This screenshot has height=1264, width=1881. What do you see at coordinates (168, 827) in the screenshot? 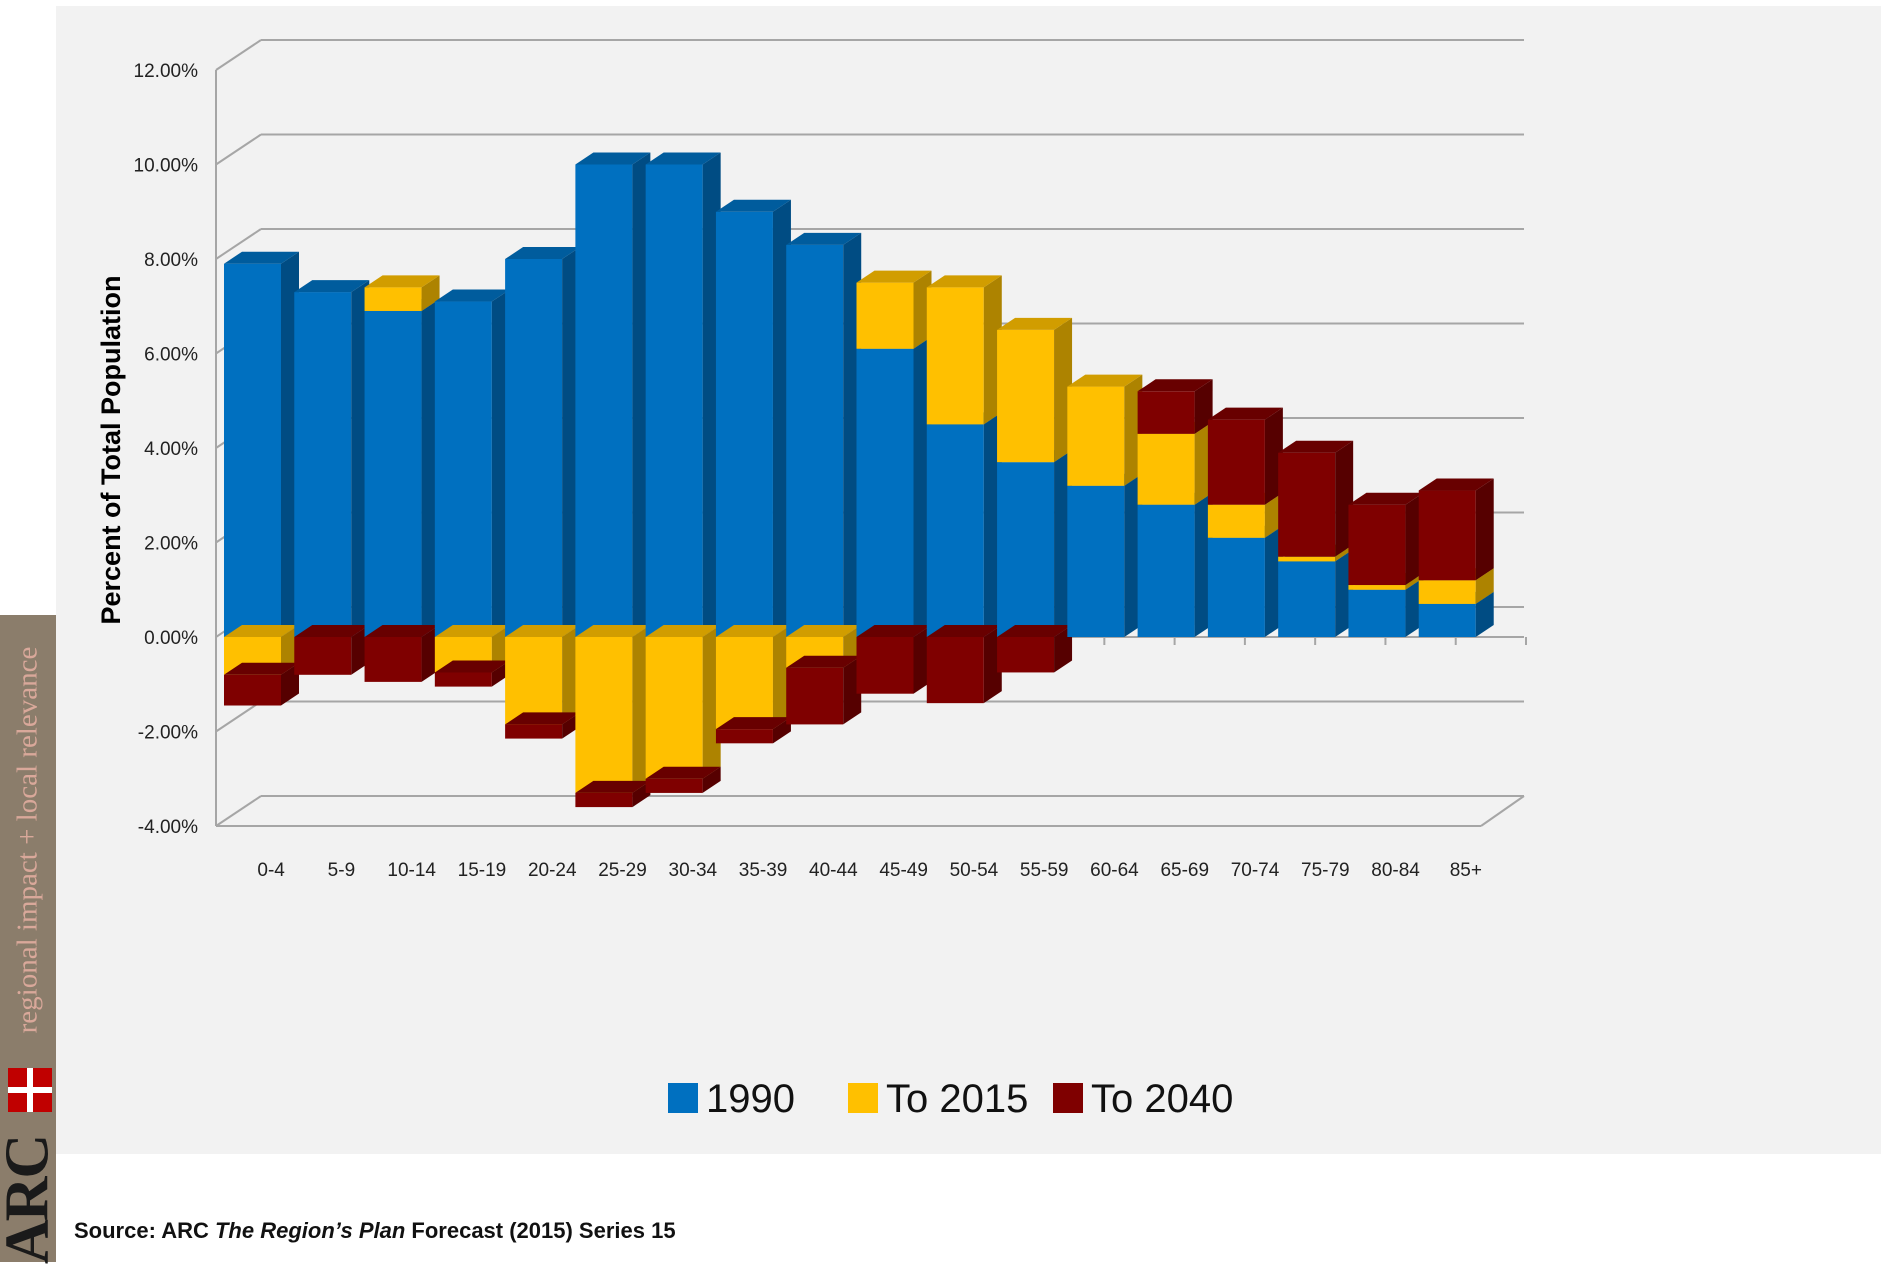
I see `y-tick-label: -4.00%` at bounding box center [168, 827].